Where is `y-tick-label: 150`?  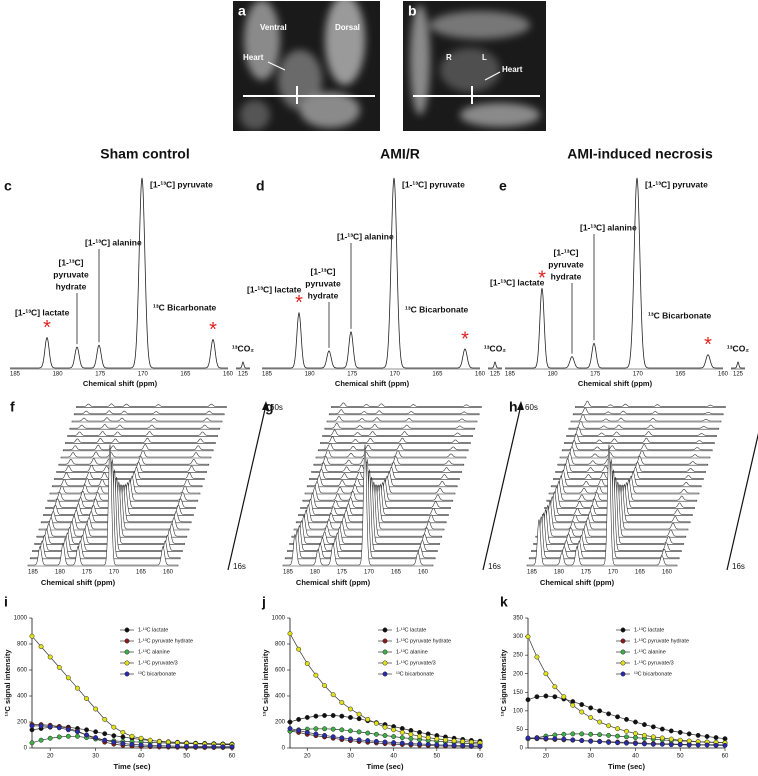
y-tick-label: 150 is located at coordinates (518, 693).